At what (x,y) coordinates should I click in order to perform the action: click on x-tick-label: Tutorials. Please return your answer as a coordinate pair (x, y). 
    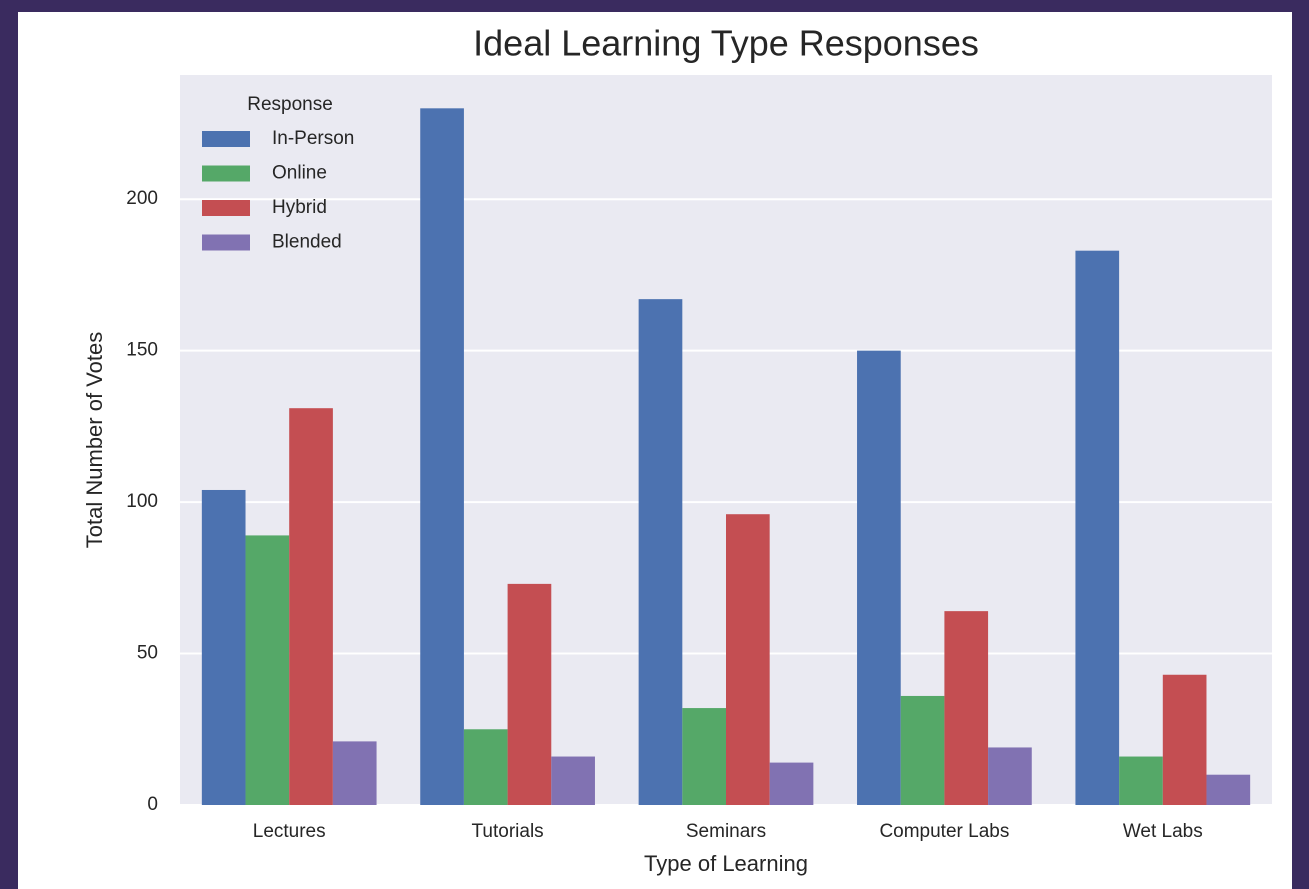
    Looking at the image, I should click on (508, 831).